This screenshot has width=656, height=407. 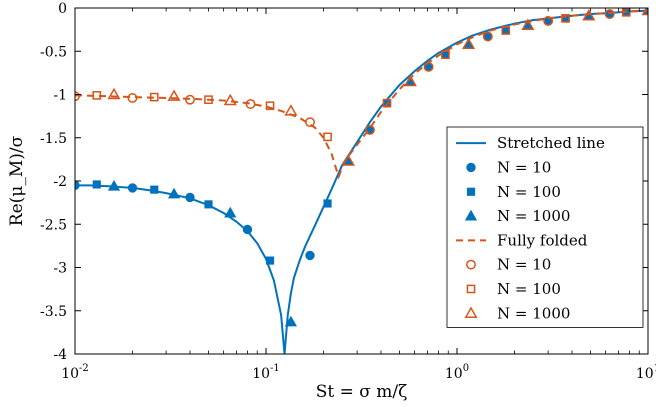 What do you see at coordinates (362, 392) in the screenshot?
I see `x-axis-label: St = σ m/ζ` at bounding box center [362, 392].